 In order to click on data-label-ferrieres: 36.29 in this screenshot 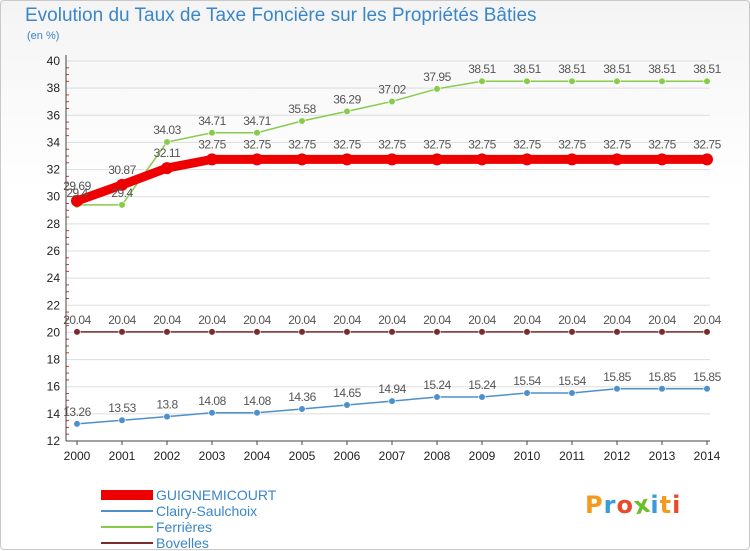, I will do `click(347, 99)`.